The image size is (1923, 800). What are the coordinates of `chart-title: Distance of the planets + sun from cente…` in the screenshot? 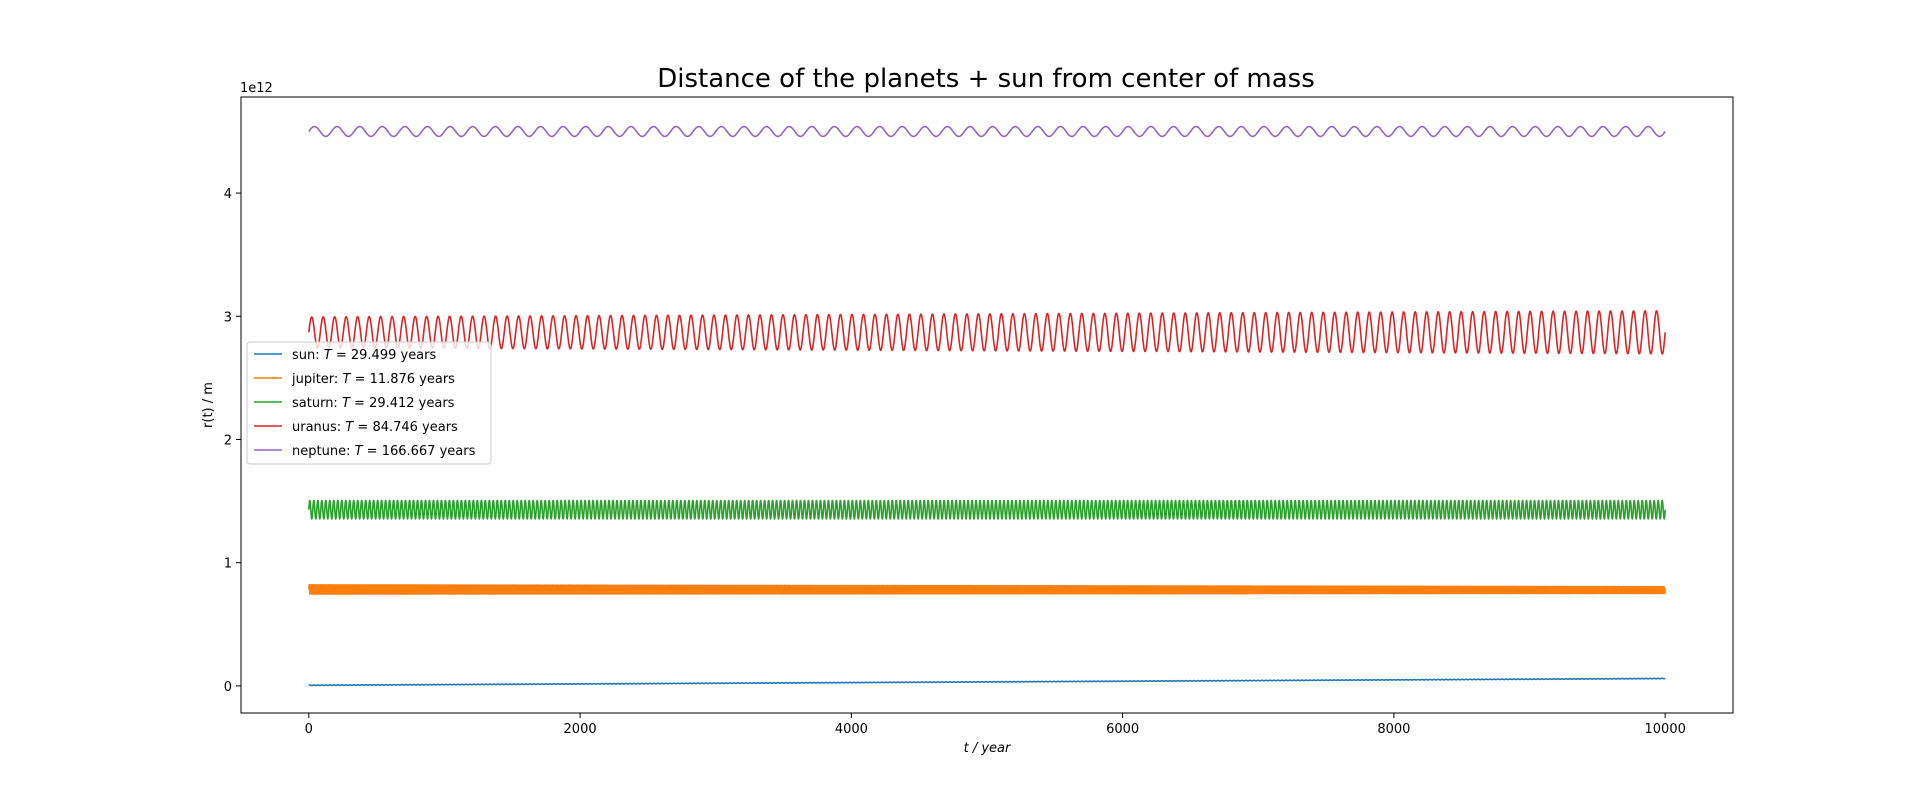 It's located at (986, 79).